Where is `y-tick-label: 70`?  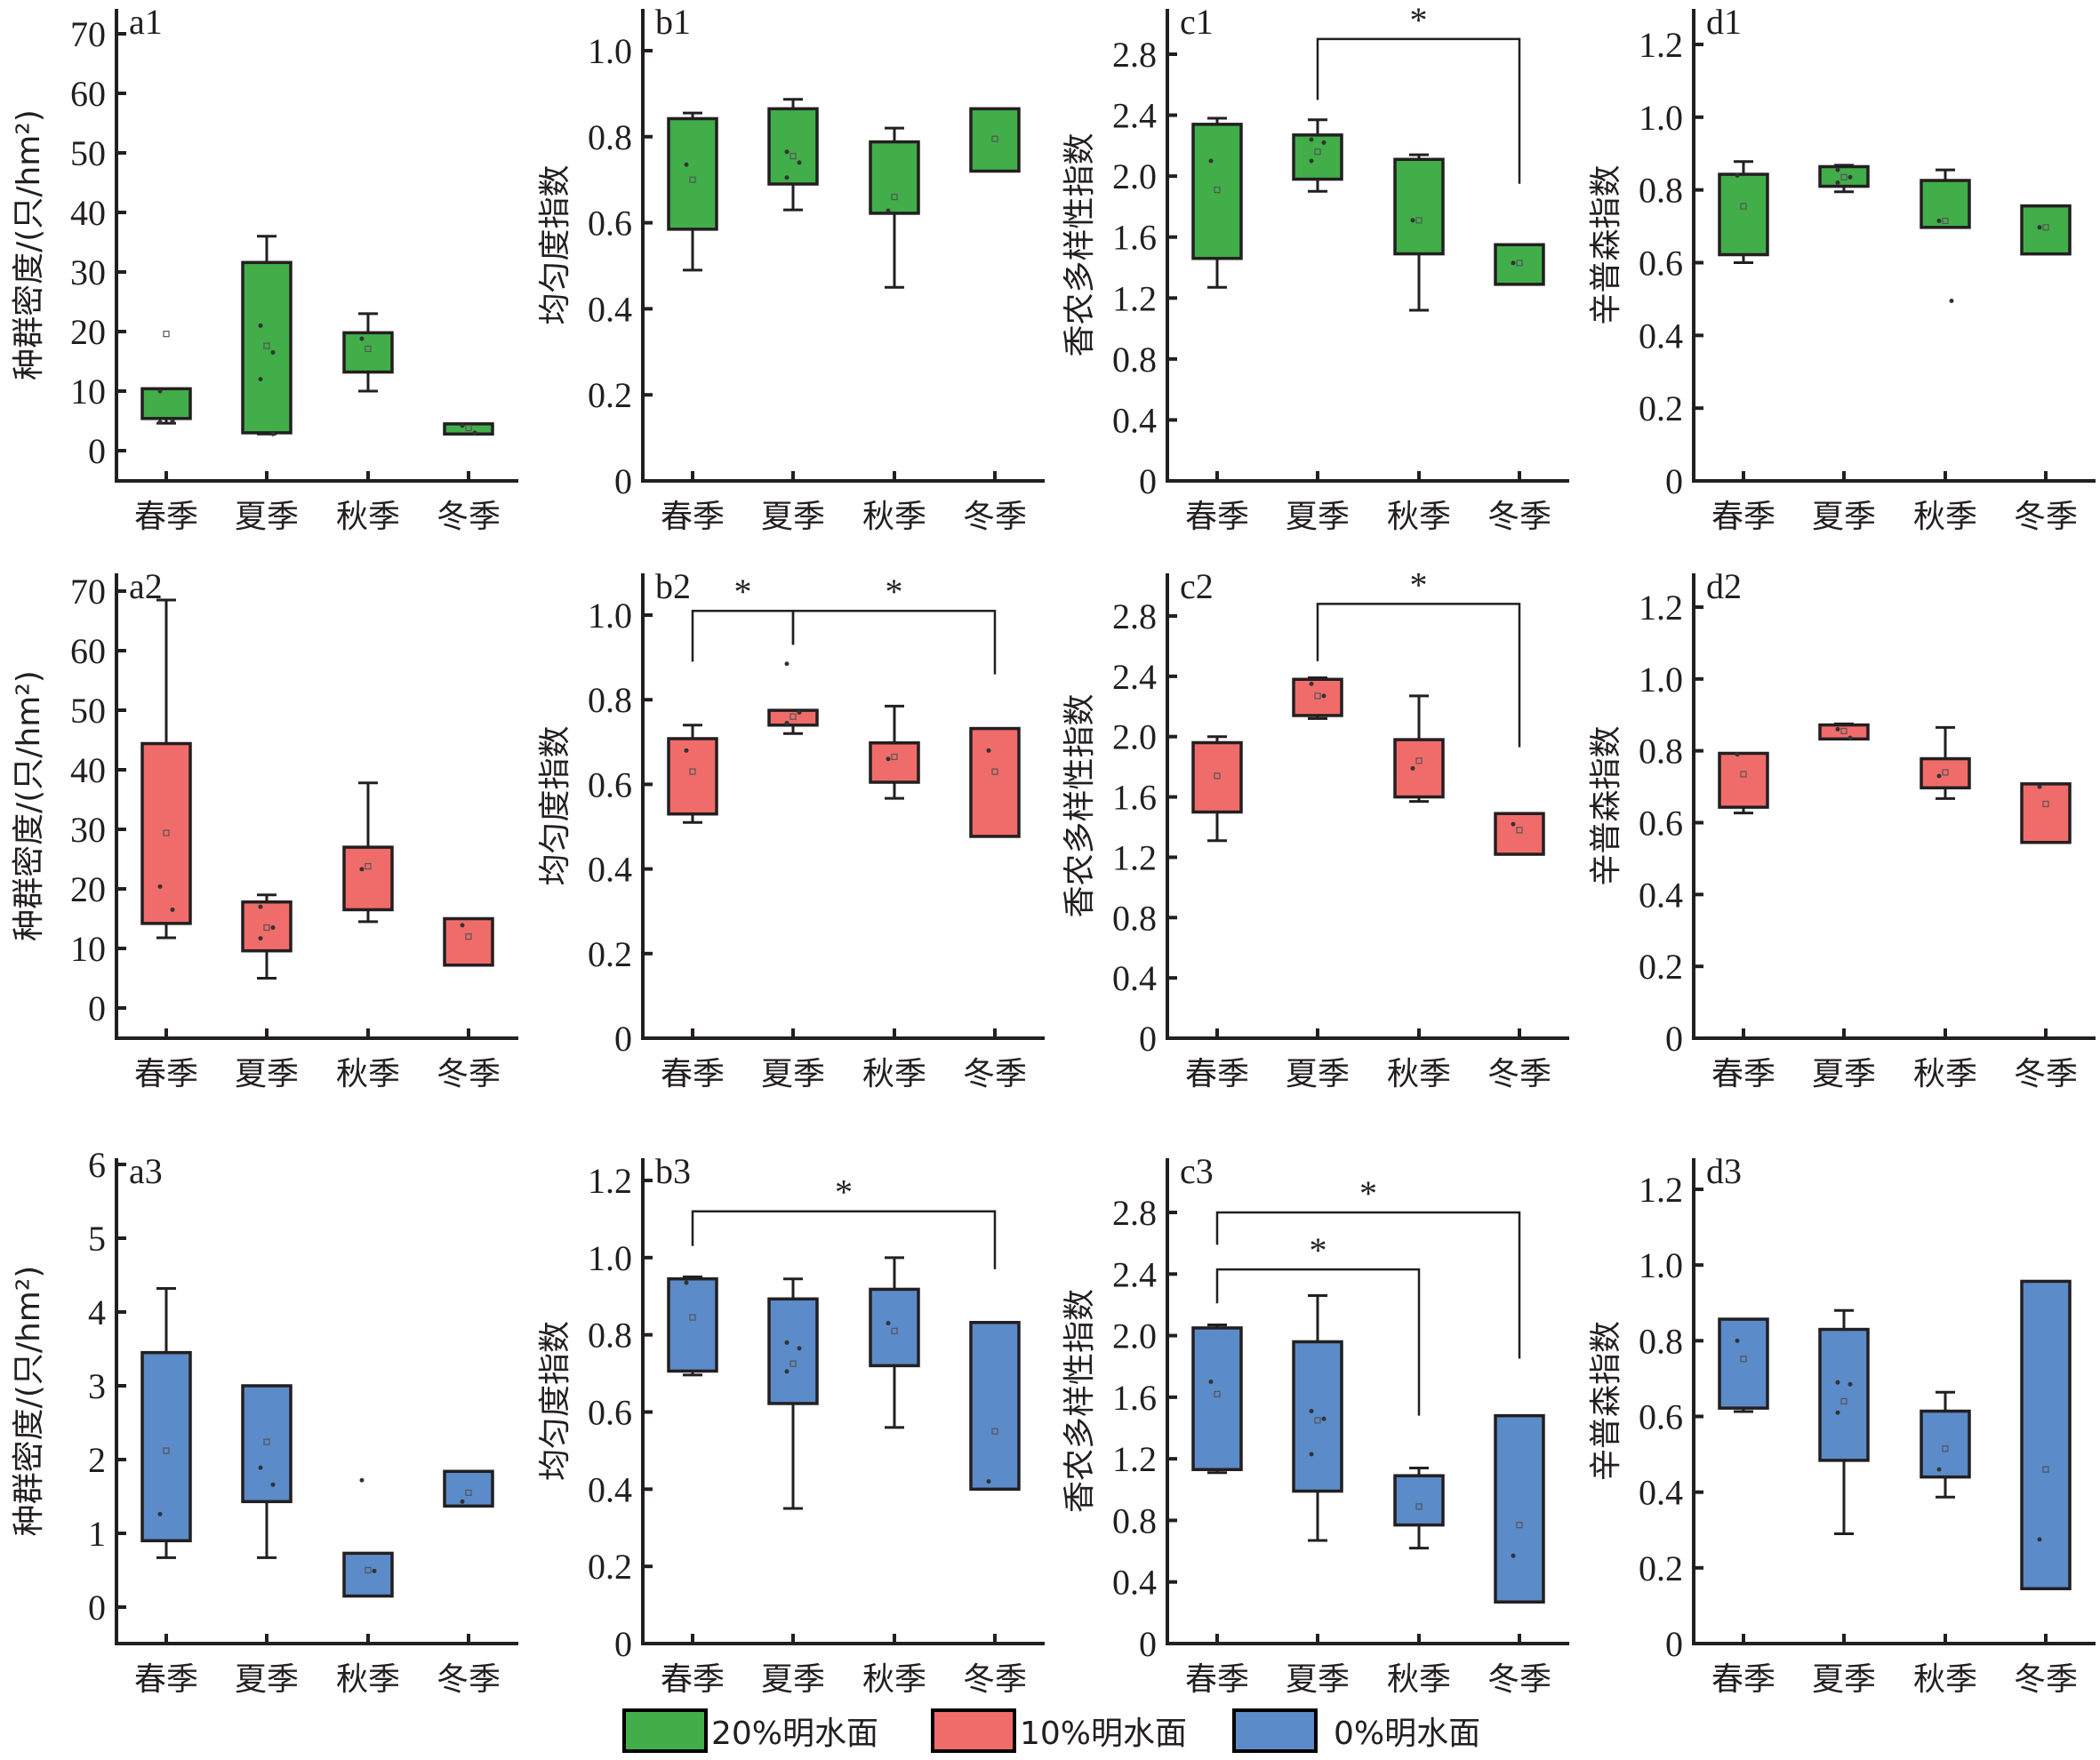 y-tick-label: 70 is located at coordinates (88, 34).